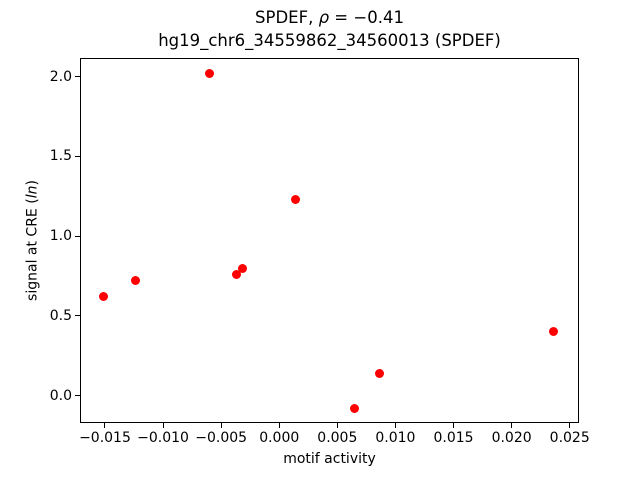  What do you see at coordinates (32, 249) in the screenshot?
I see `y-axis-label-prefix: signal at CRE (` at bounding box center [32, 249].